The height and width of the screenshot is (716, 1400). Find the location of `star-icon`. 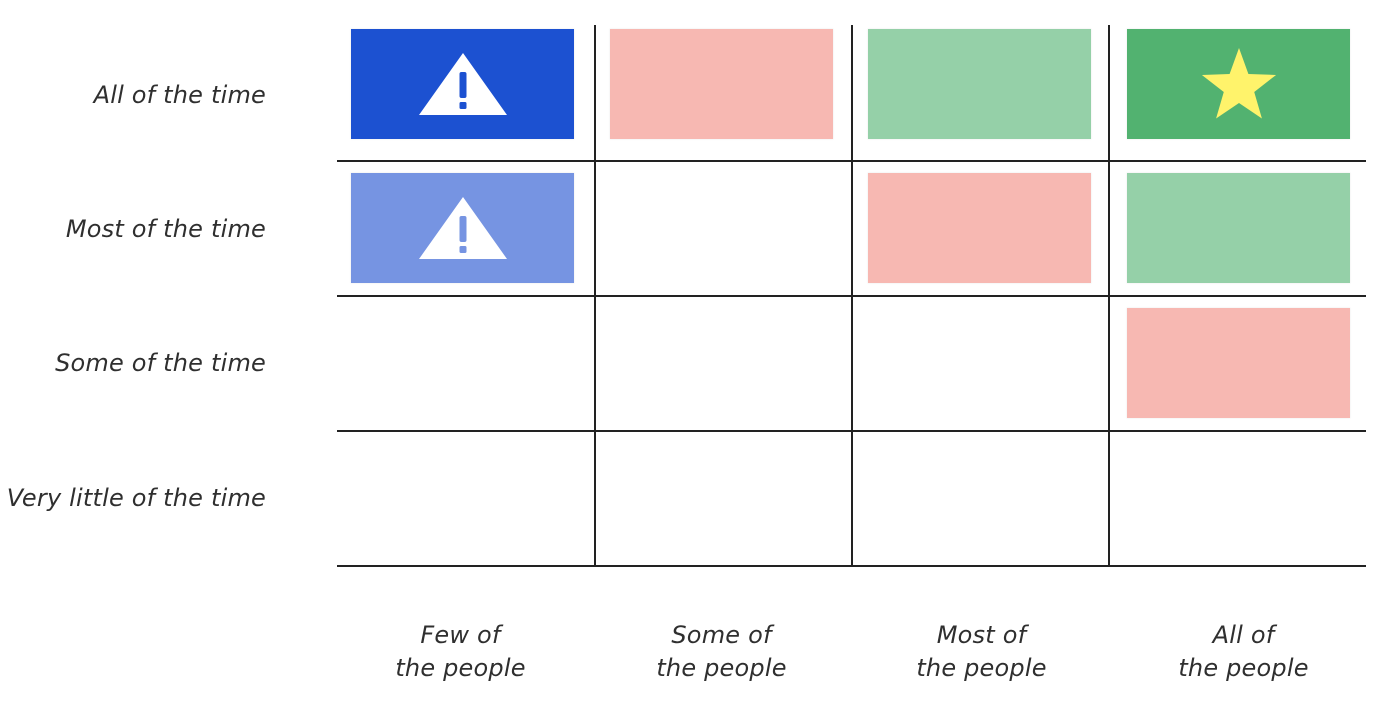

star-icon is located at coordinates (1238, 83).